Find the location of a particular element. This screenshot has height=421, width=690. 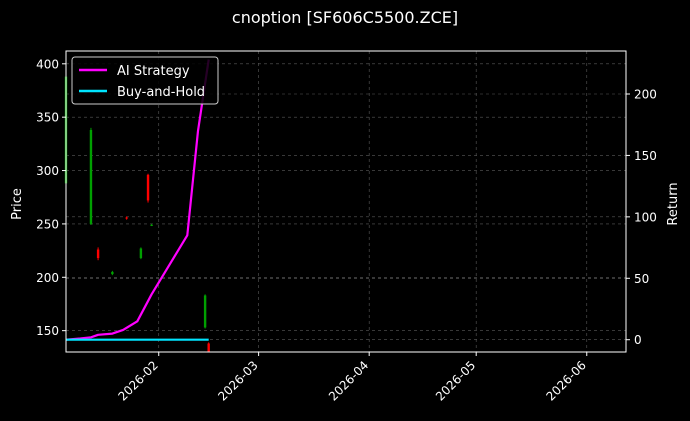

y-tick-label: 400 is located at coordinates (47, 64).